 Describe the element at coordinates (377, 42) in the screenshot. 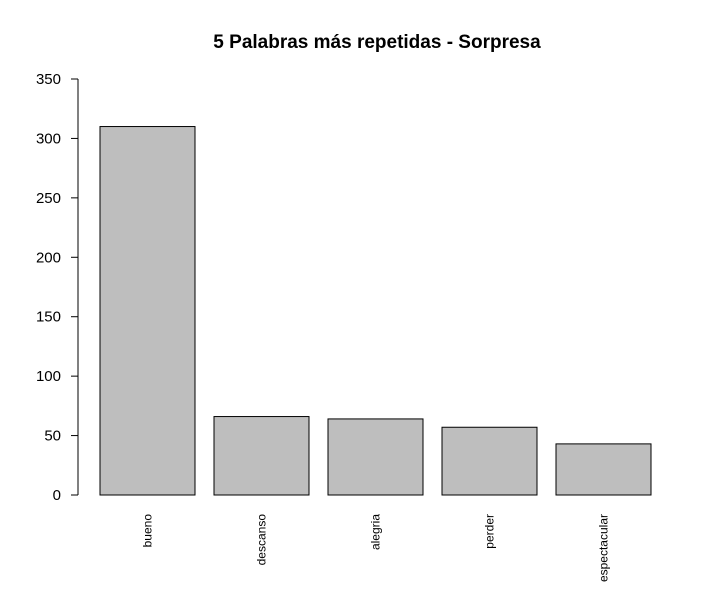

I see `chart-title: 5 Palabras más repetidas - Sorpresa` at that location.